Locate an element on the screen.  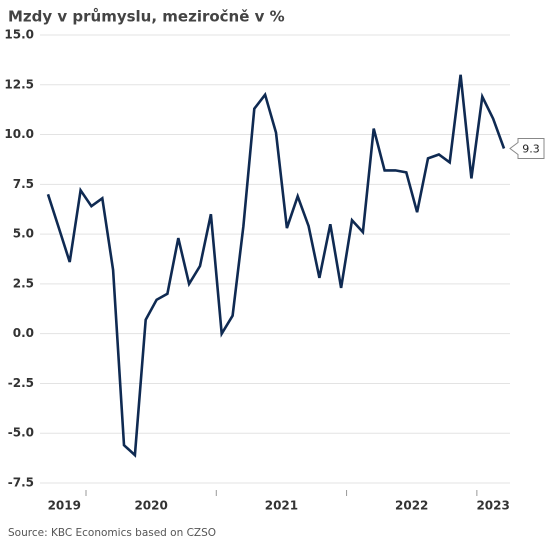
chart-title: Mzdy v průmyslu, meziročně v % is located at coordinates (146, 17).